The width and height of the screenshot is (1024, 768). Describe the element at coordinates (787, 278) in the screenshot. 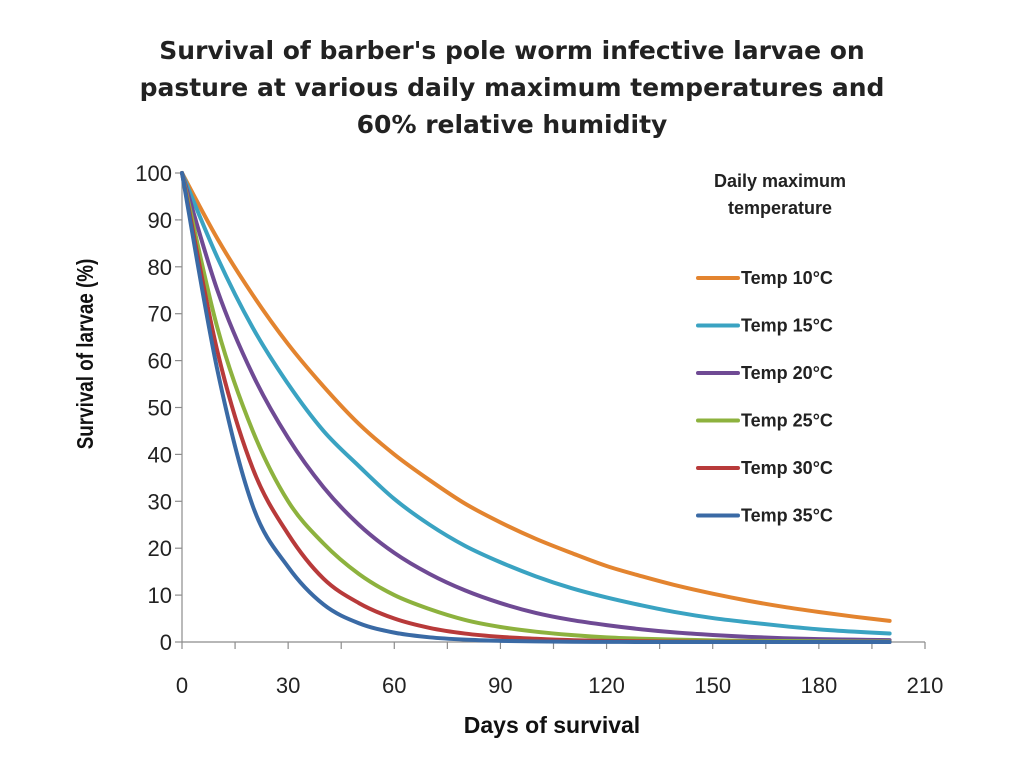

I see `legend-label: Temp 10°C` at that location.